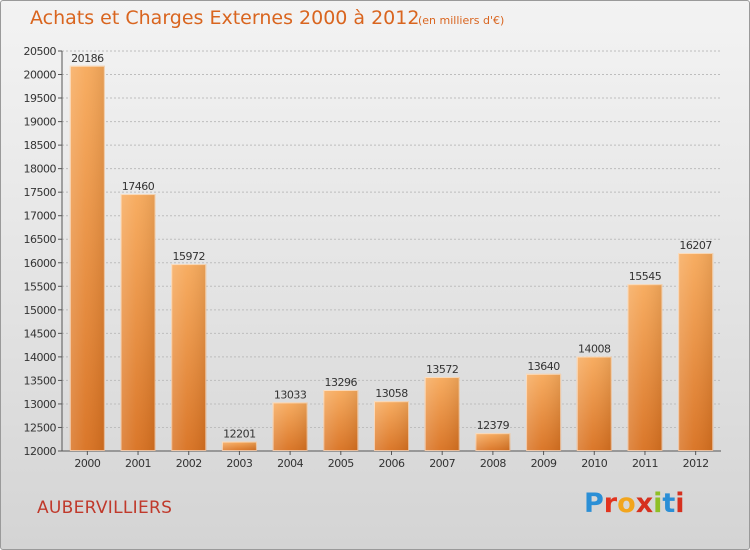 This screenshot has width=750, height=550. What do you see at coordinates (87, 463) in the screenshot?
I see `x-tick-label: 2000` at bounding box center [87, 463].